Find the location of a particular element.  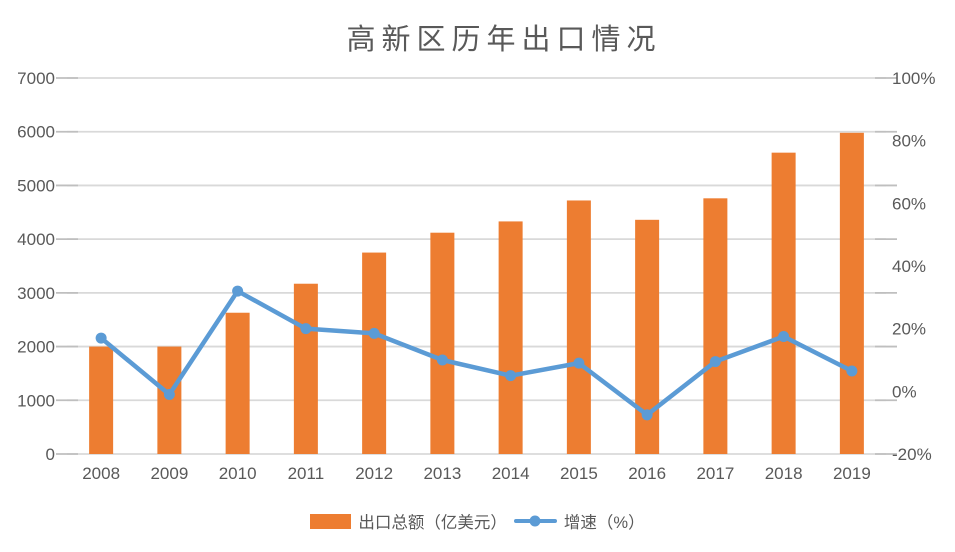

bar-2018 is located at coordinates (783, 303).